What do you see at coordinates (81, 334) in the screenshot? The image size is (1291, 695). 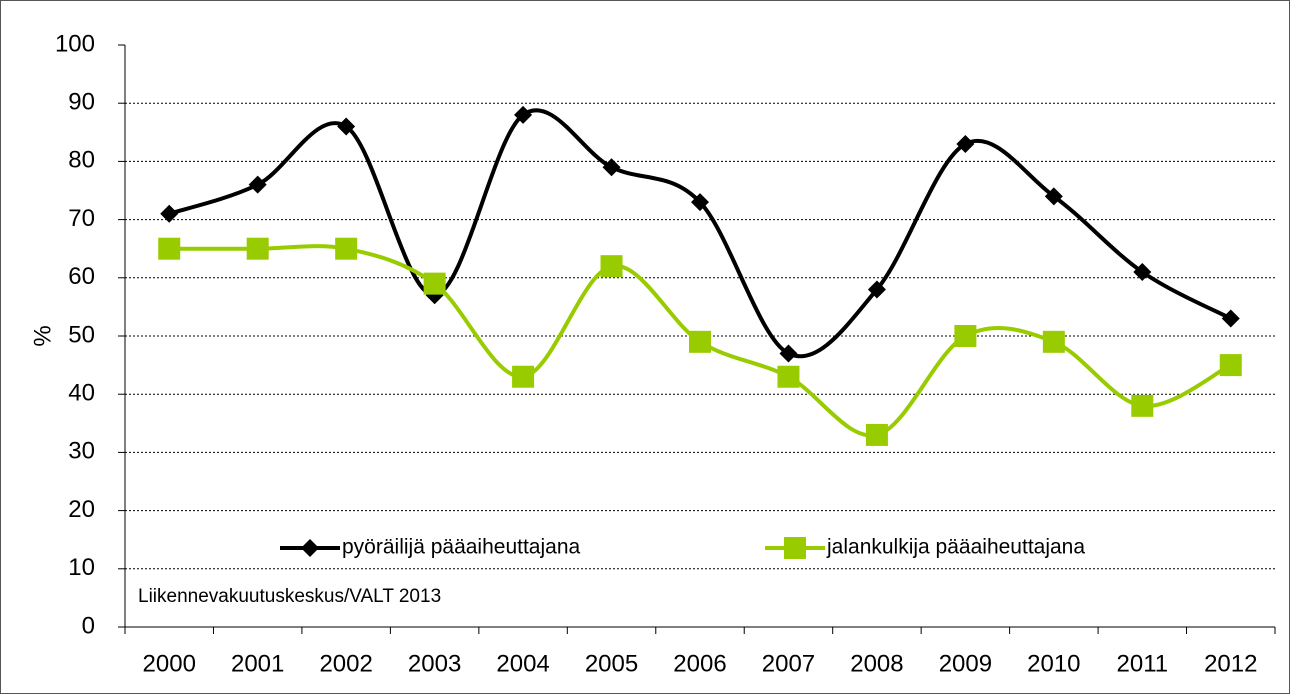 I see `y-tick-label: 50` at bounding box center [81, 334].